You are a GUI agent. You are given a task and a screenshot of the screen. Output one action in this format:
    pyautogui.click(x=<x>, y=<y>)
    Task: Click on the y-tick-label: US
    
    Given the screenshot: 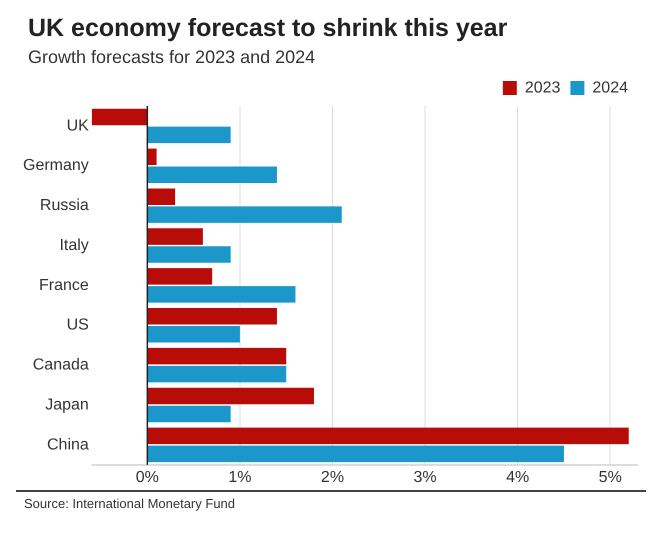 What is the action you would take?
    pyautogui.click(x=77, y=325)
    